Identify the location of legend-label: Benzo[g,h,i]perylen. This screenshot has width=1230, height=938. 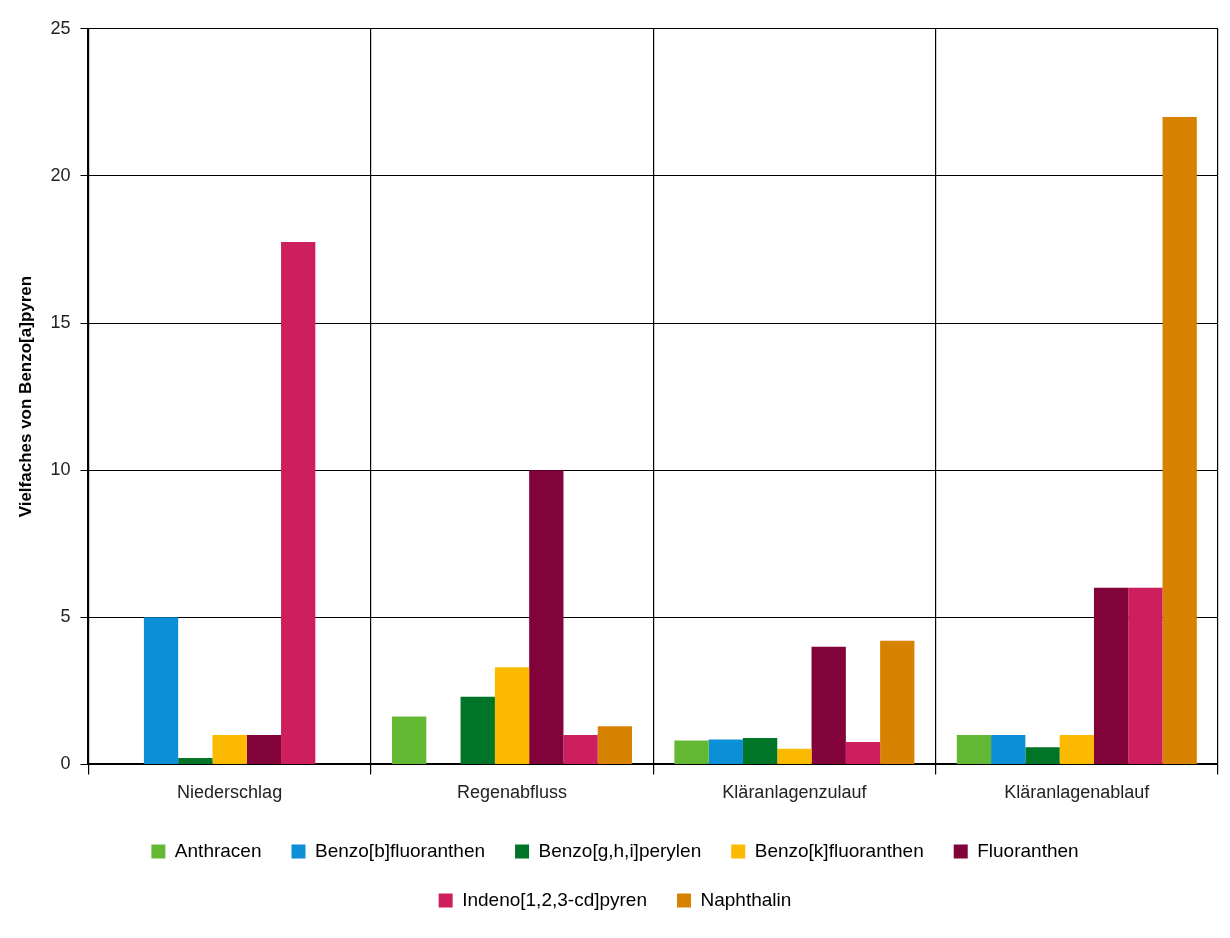
(620, 850).